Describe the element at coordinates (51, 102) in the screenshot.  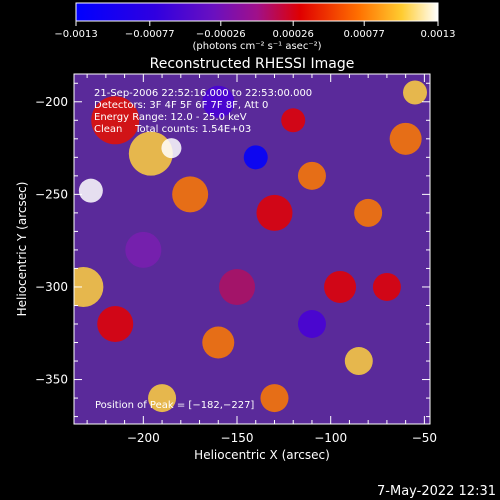
I see `y-tick-label: −200` at that location.